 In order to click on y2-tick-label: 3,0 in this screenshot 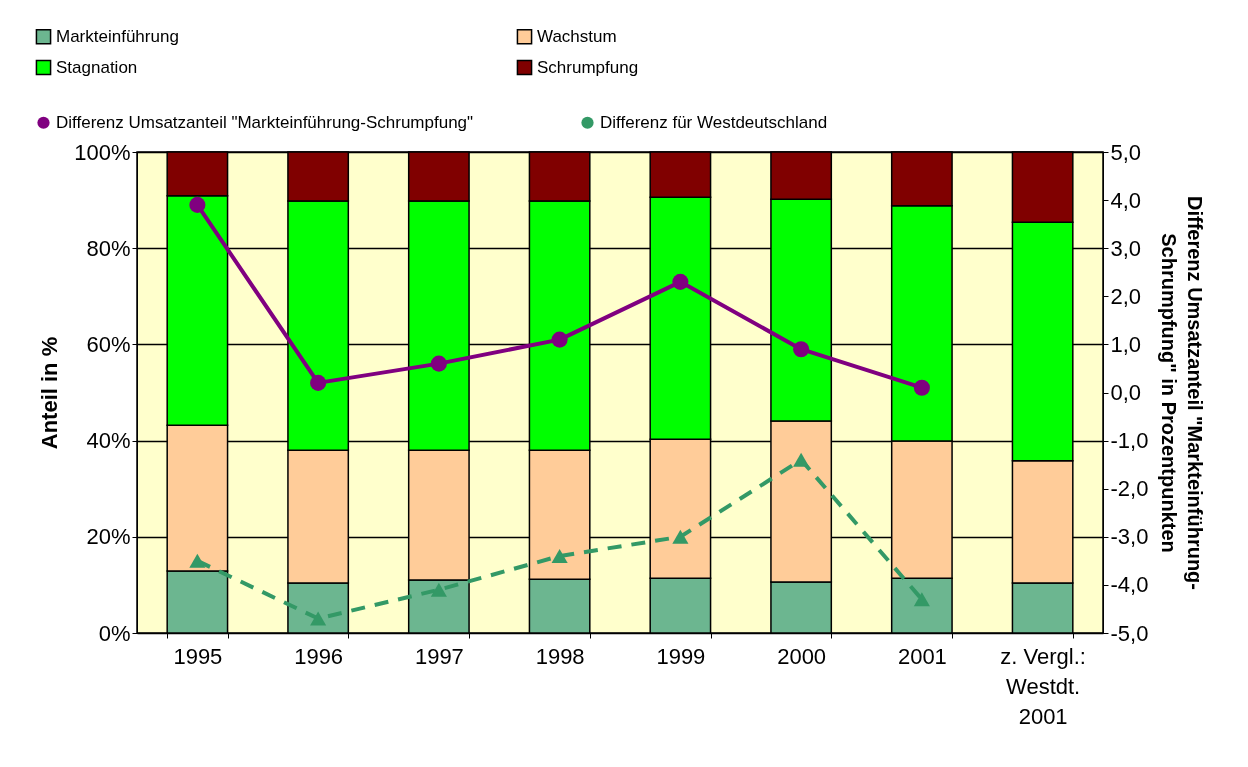, I will do `click(1126, 248)`.